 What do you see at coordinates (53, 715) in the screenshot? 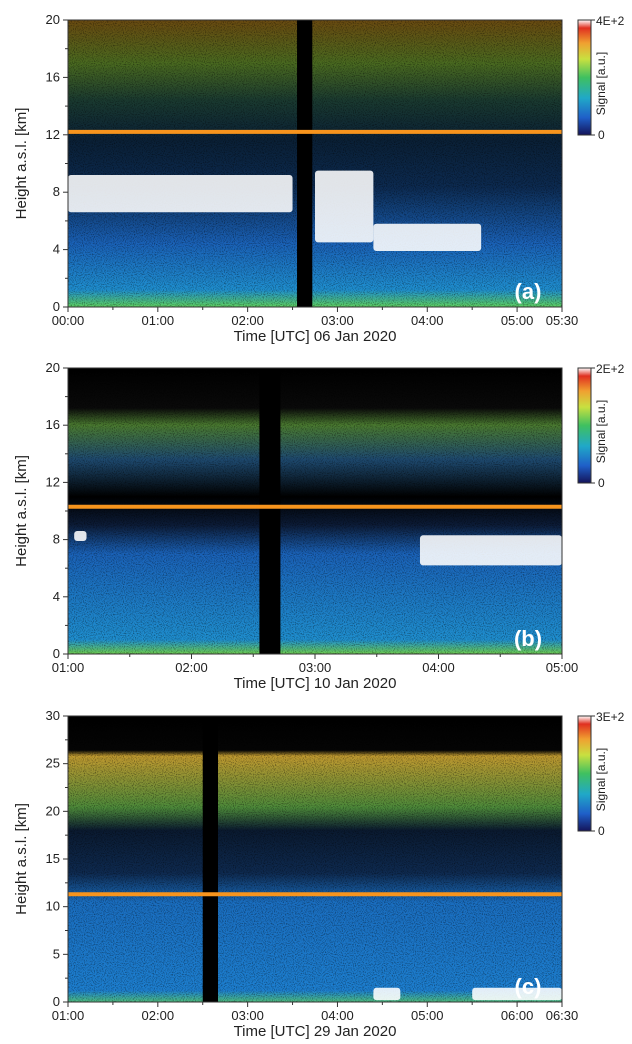
I see `y-tick-label: 30` at bounding box center [53, 715].